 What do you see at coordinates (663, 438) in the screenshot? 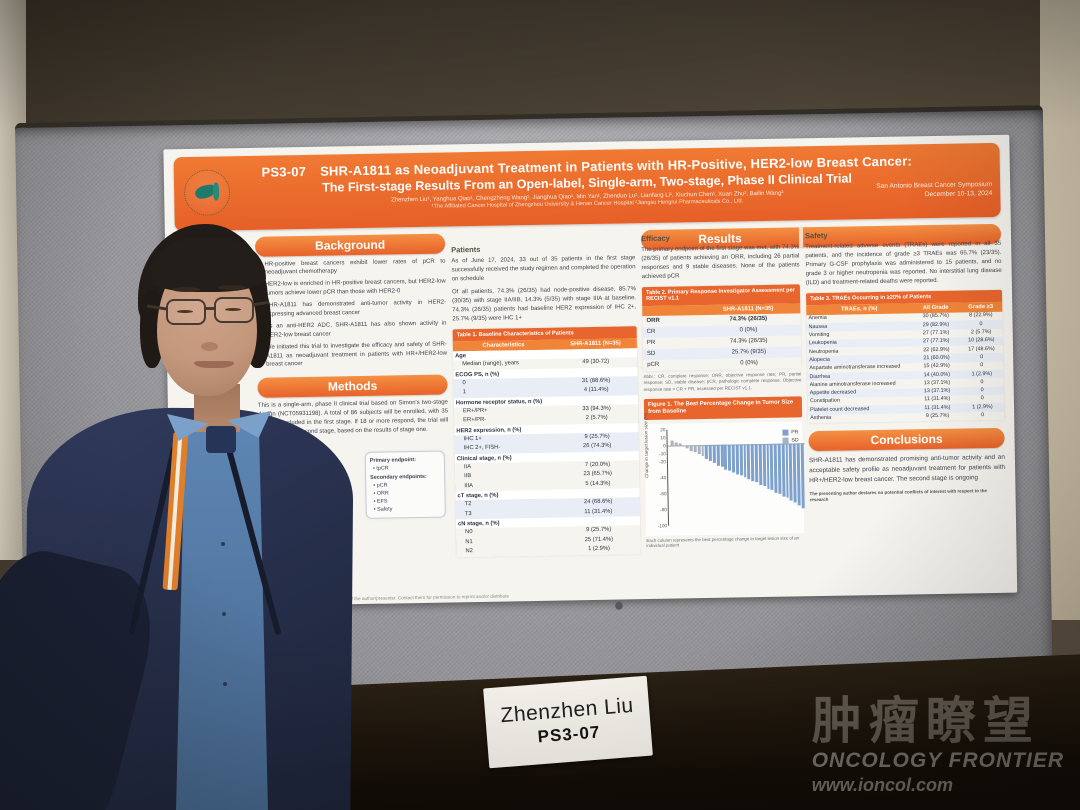
I see `y-axis-tick-label: 10` at bounding box center [663, 438].